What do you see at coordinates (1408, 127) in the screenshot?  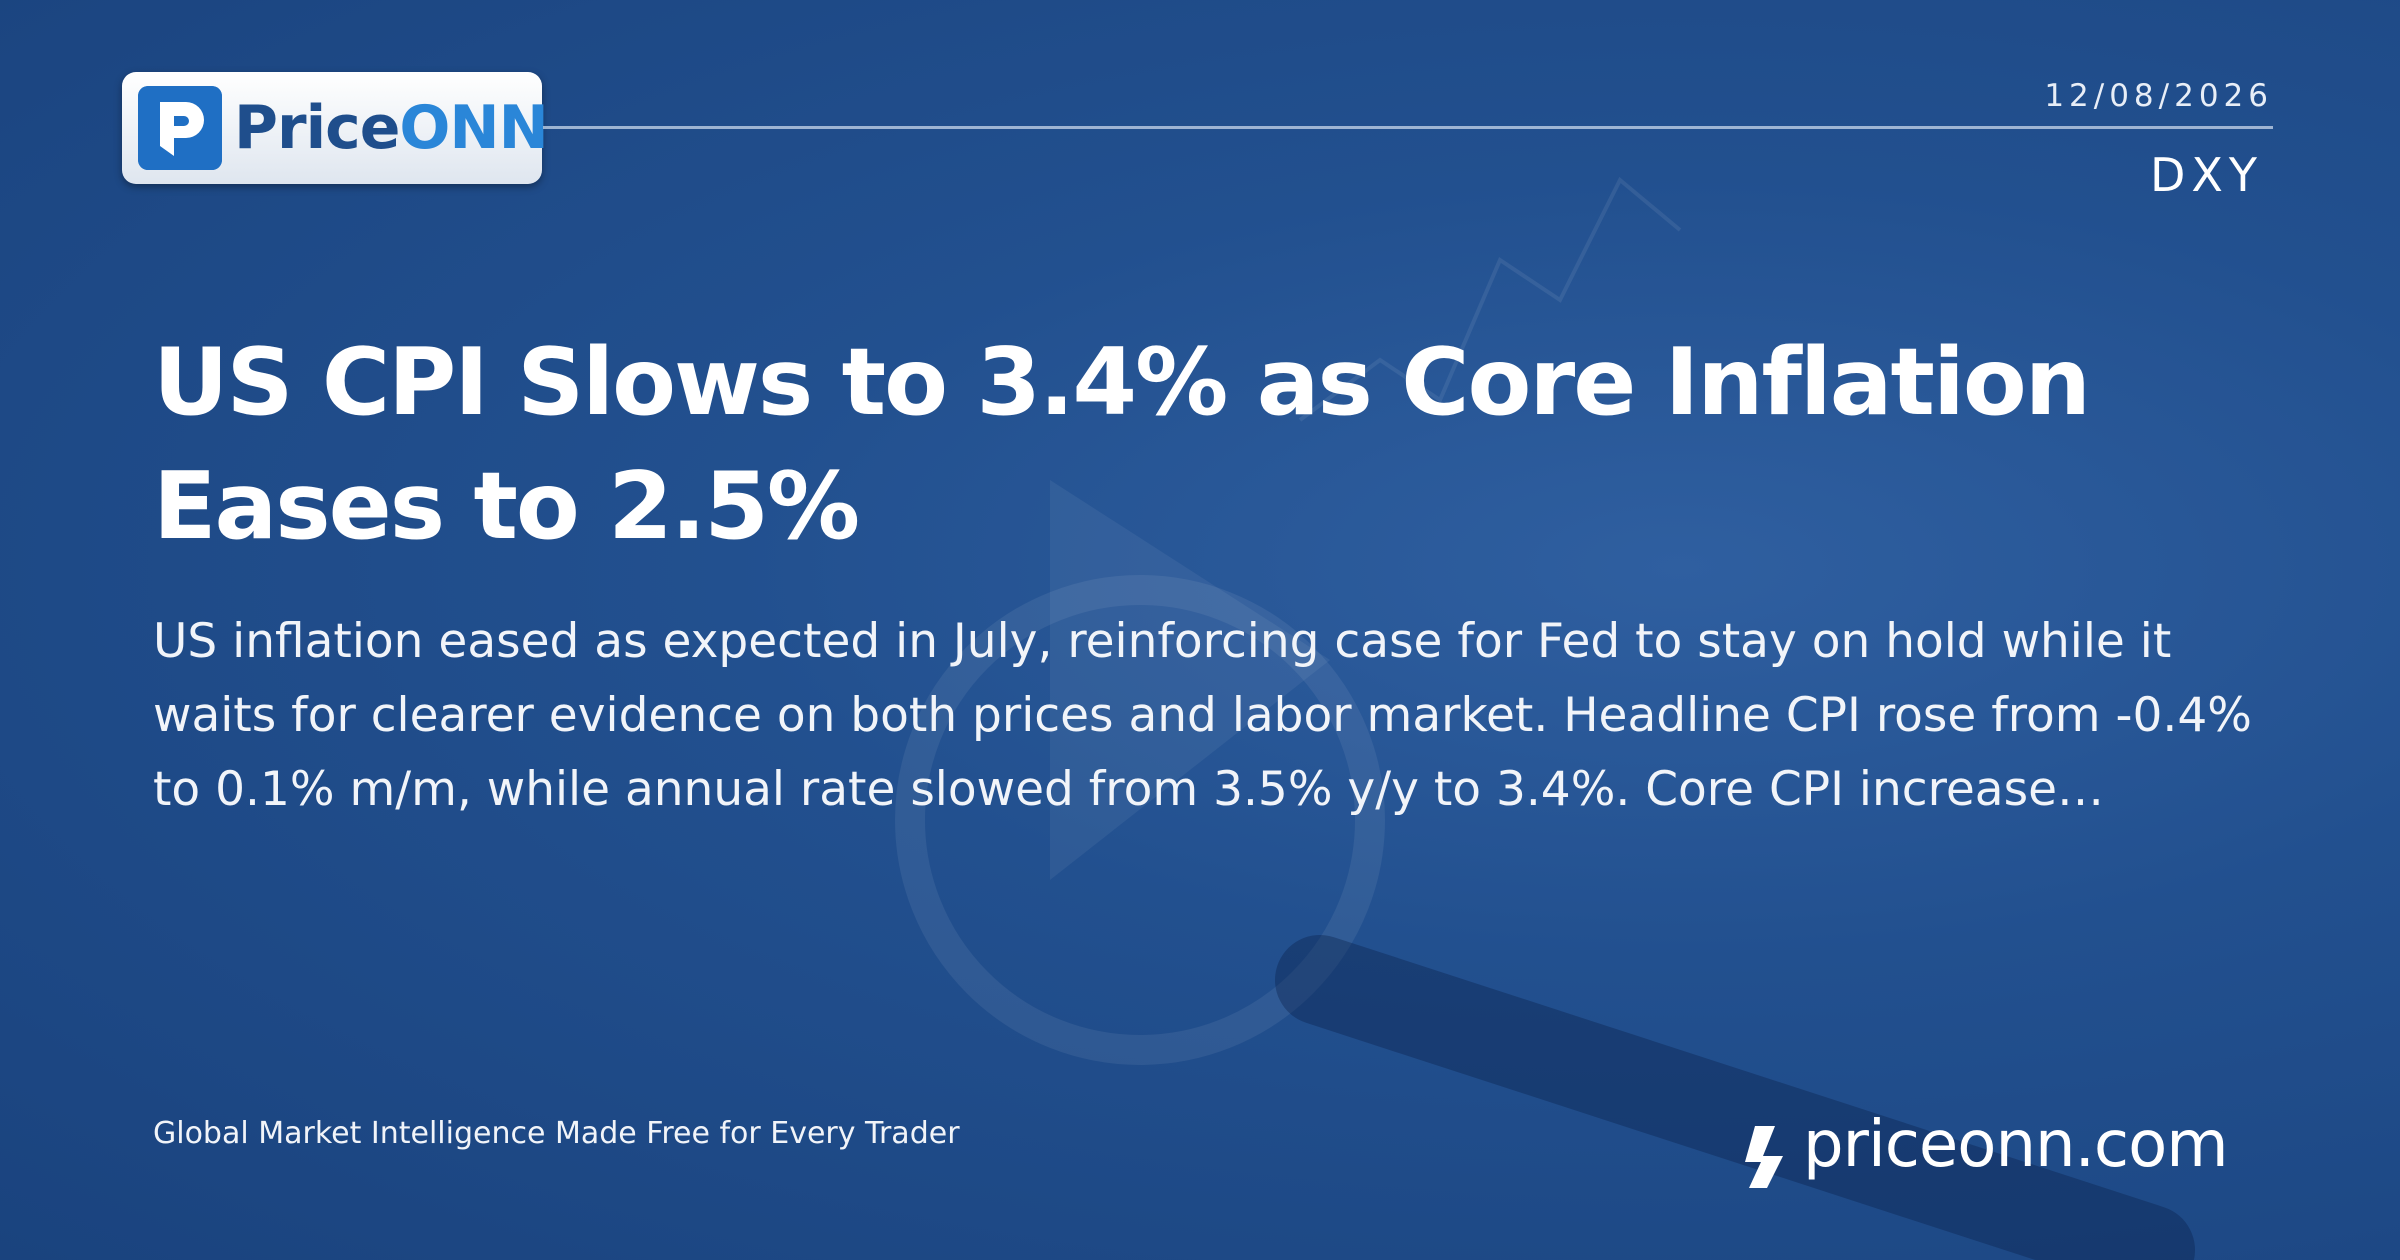 I see `header-rule` at bounding box center [1408, 127].